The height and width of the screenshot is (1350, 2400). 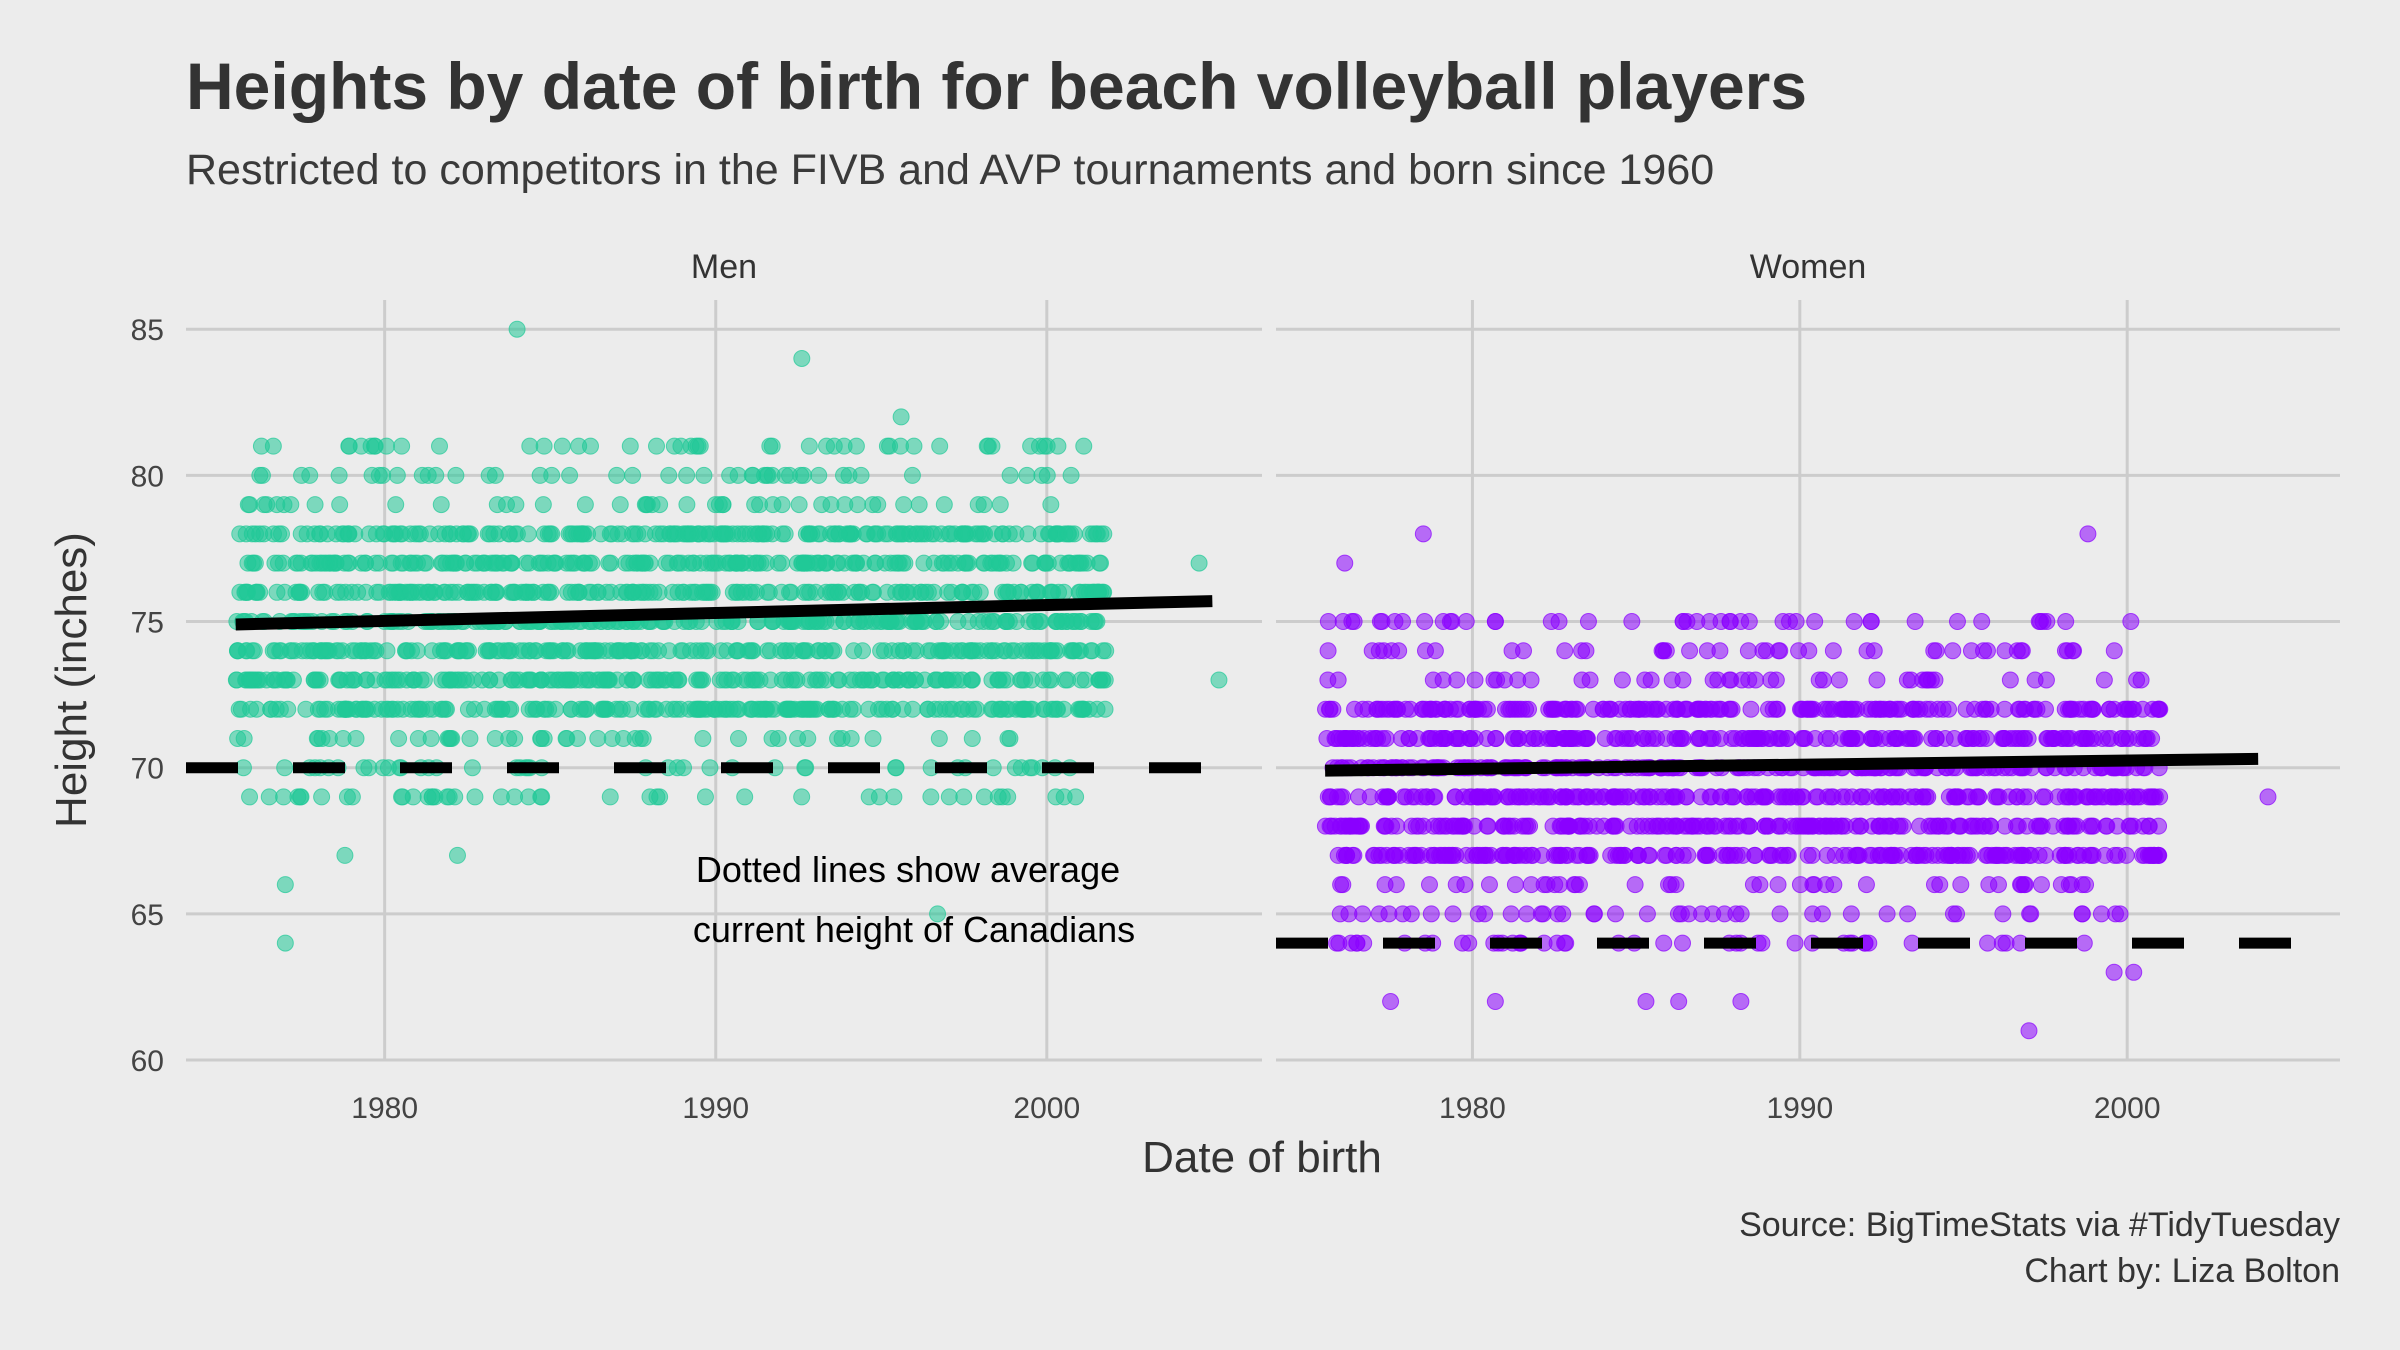 What do you see at coordinates (2182, 1271) in the screenshot?
I see `caption-credit: Chart by: Liza Bolton` at bounding box center [2182, 1271].